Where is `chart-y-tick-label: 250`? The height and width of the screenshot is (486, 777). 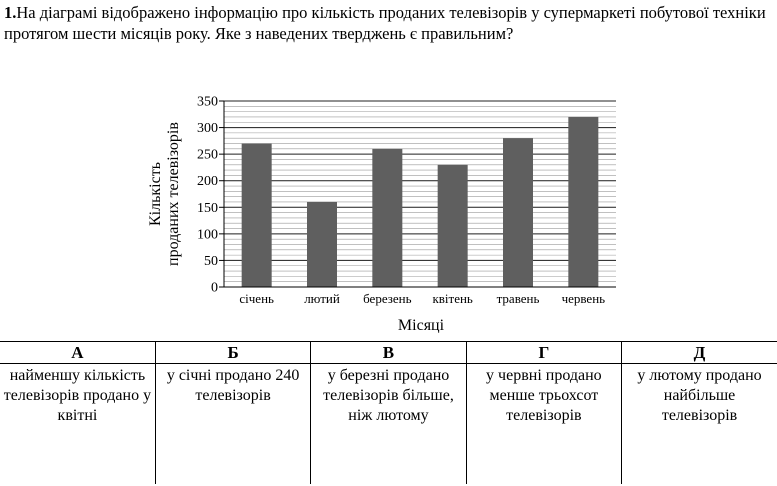 chart-y-tick-label: 250 is located at coordinates (207, 155).